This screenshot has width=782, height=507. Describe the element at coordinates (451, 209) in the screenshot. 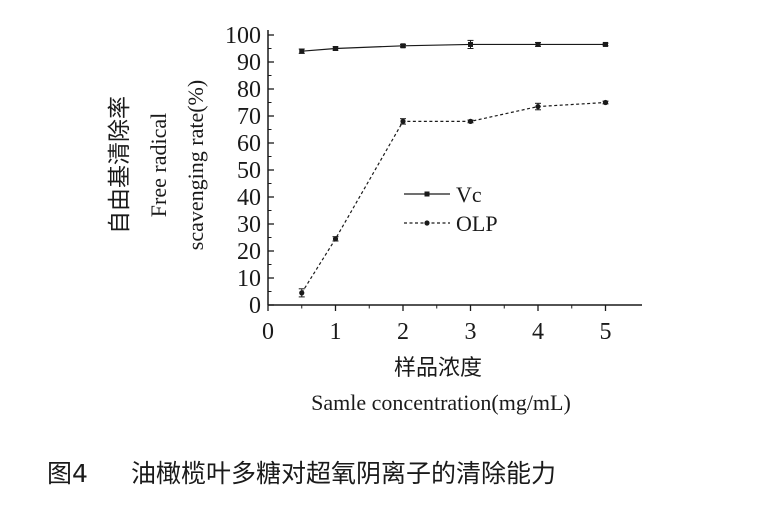

I see `legend: Vc OLP` at that location.